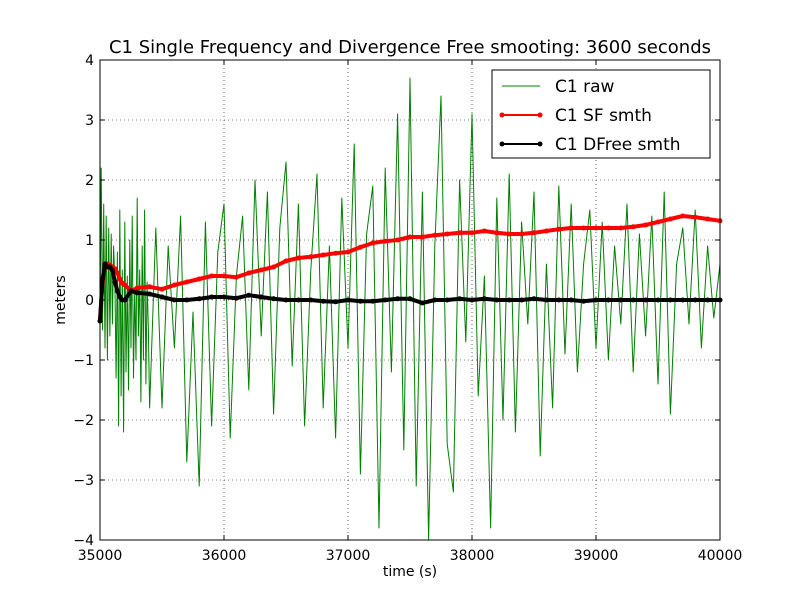 This screenshot has width=800, height=600. Describe the element at coordinates (596, 556) in the screenshot. I see `x-tick-label: 39000` at that location.